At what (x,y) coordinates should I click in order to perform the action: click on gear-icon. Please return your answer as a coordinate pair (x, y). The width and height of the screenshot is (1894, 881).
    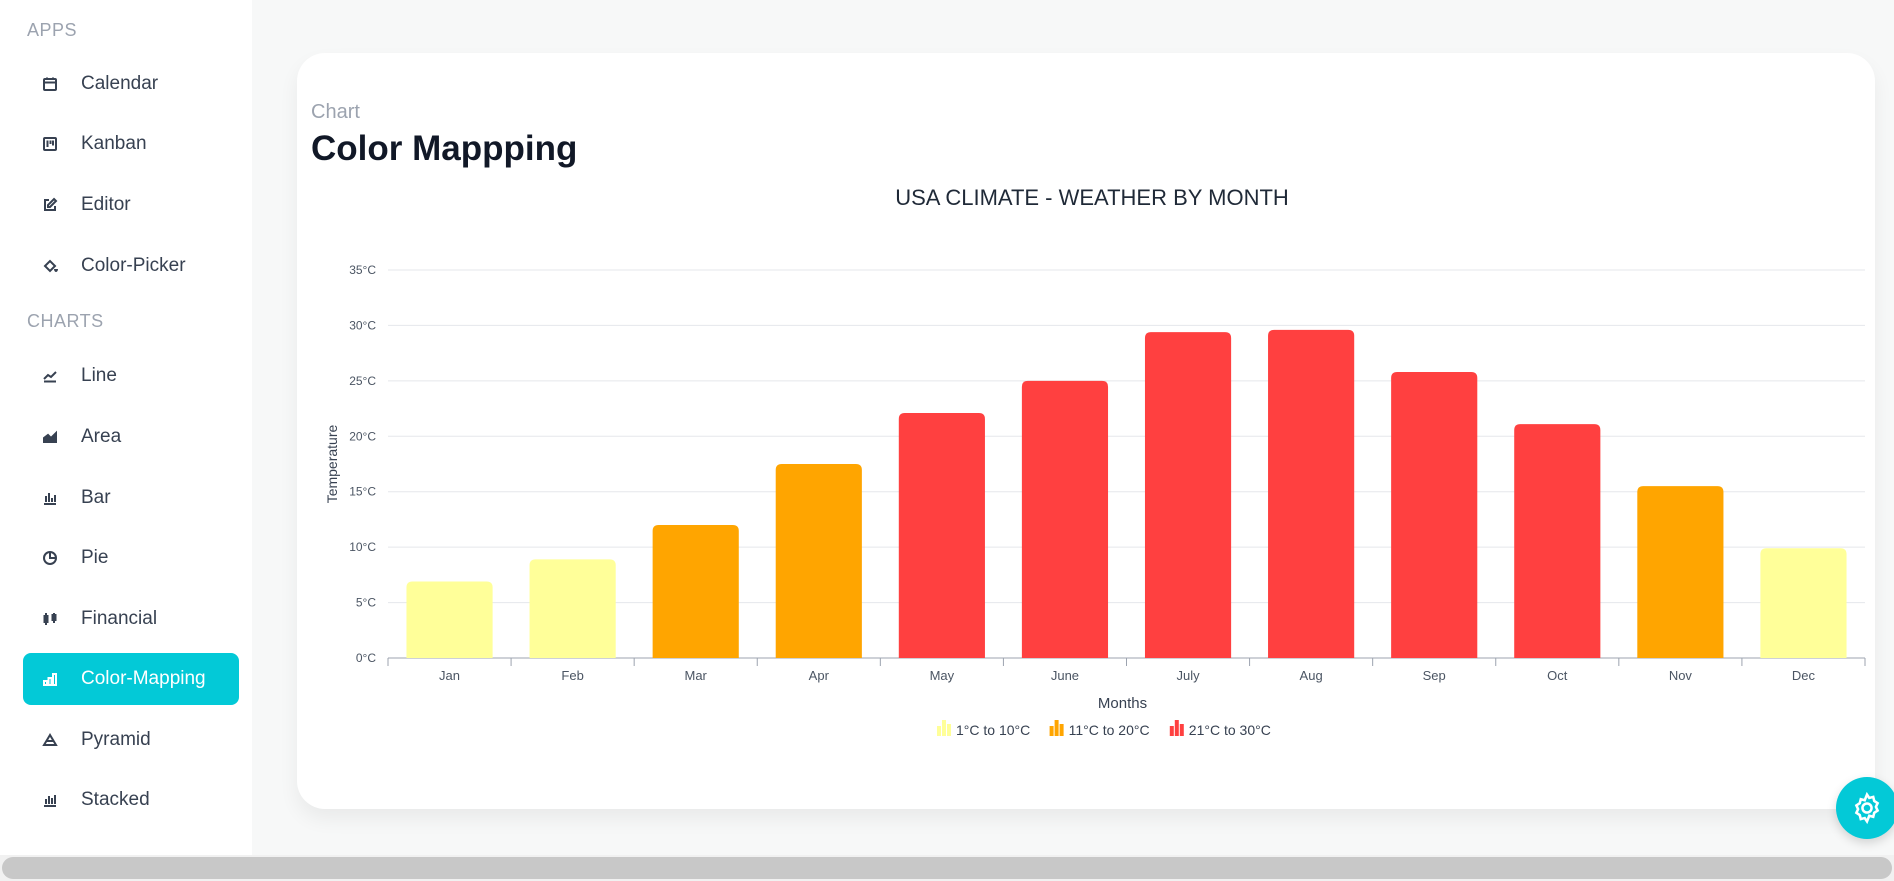
    Looking at the image, I should click on (1867, 808).